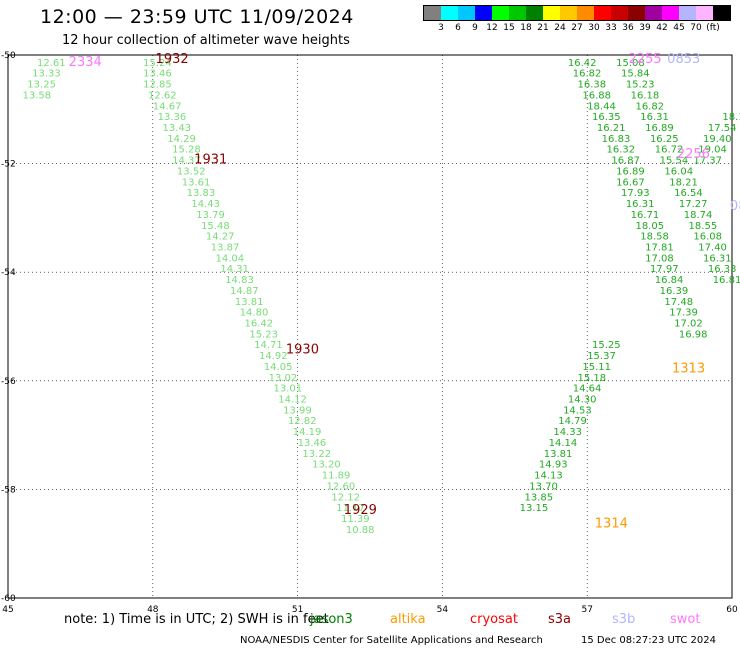  Describe the element at coordinates (8, 599) in the screenshot. I see `lat-tick-label: -60` at that location.